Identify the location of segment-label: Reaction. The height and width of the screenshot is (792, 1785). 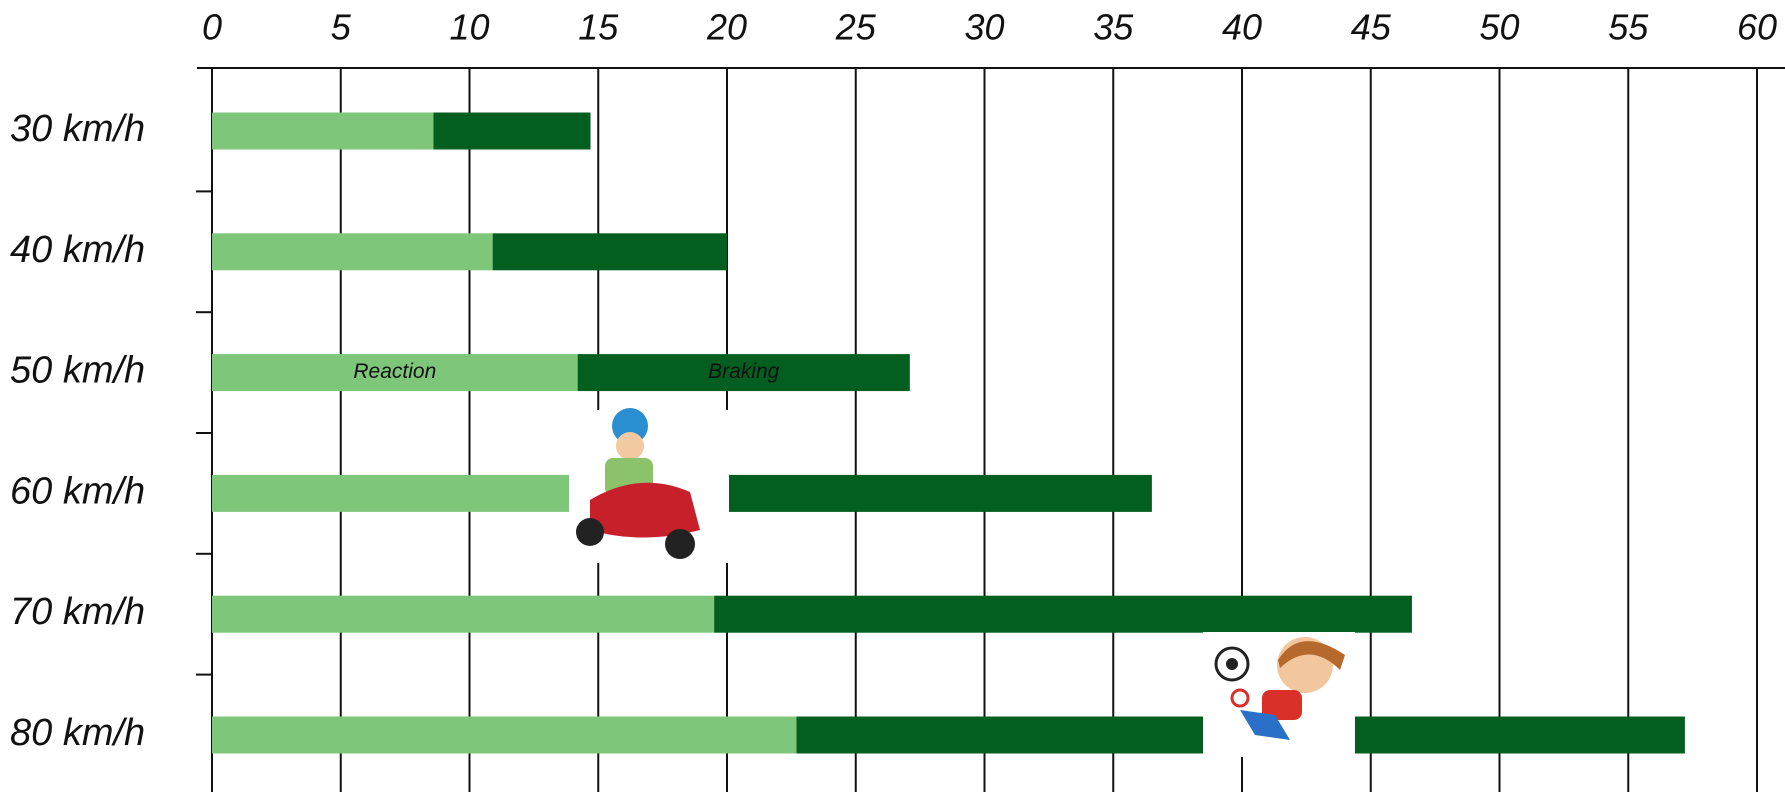
(394, 371).